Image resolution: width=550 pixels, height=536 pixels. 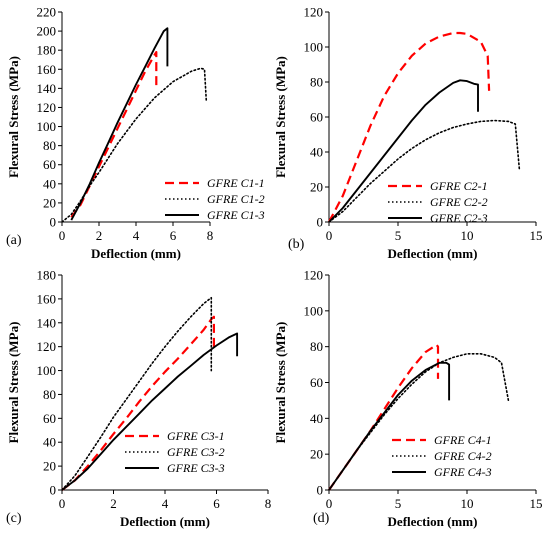 I want to click on legend: GFRE C1-1 GFRE C1-2 GFRE C1-3, so click(x=215, y=199).